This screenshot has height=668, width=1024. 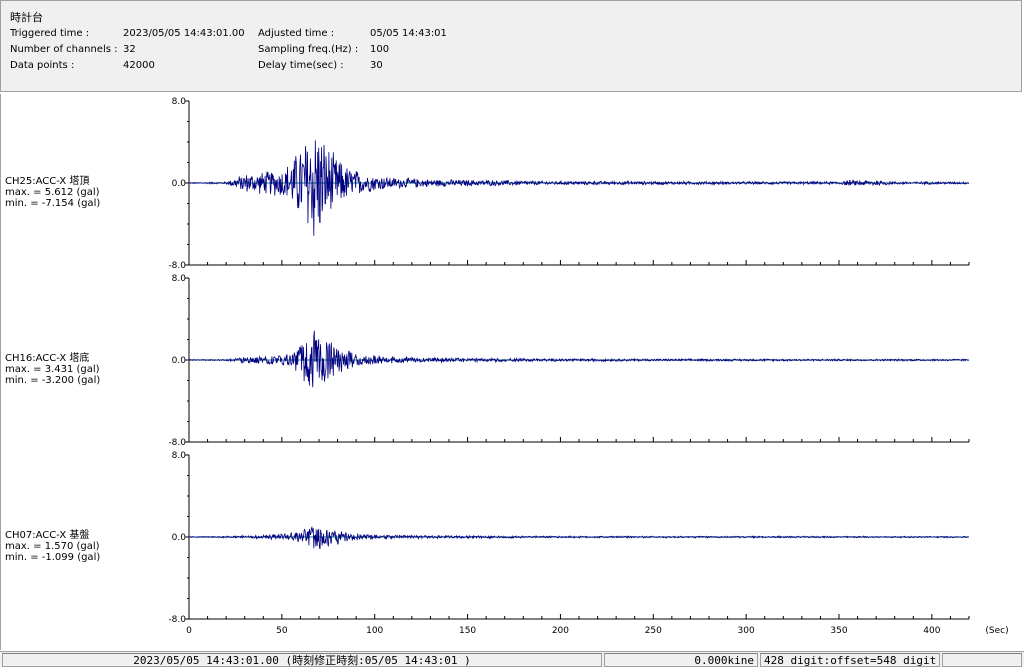 What do you see at coordinates (653, 631) in the screenshot?
I see `x-tick-label: 250` at bounding box center [653, 631].